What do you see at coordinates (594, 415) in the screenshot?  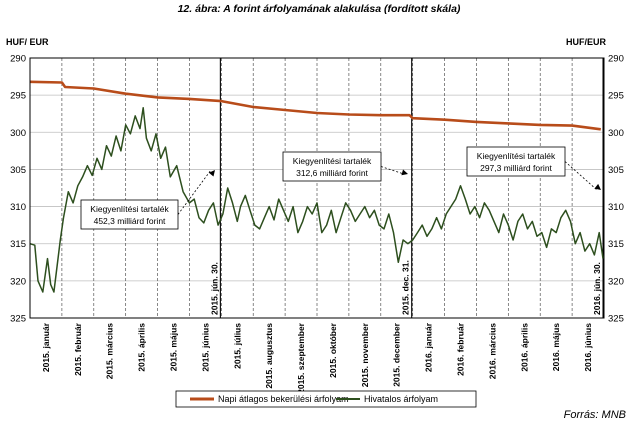 I see `source-note: Forrás: MNB` at bounding box center [594, 415].